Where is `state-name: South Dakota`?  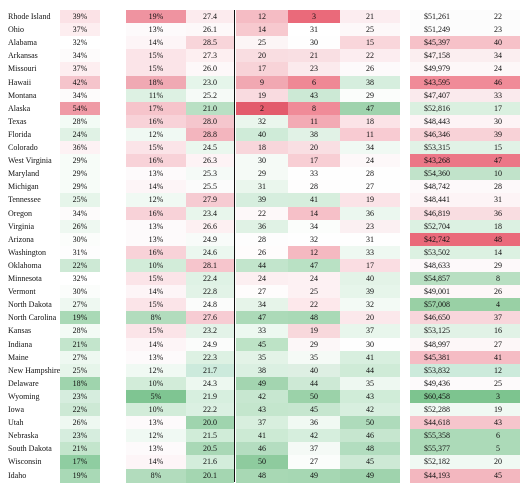 state-name: South Dakota is located at coordinates (30, 449).